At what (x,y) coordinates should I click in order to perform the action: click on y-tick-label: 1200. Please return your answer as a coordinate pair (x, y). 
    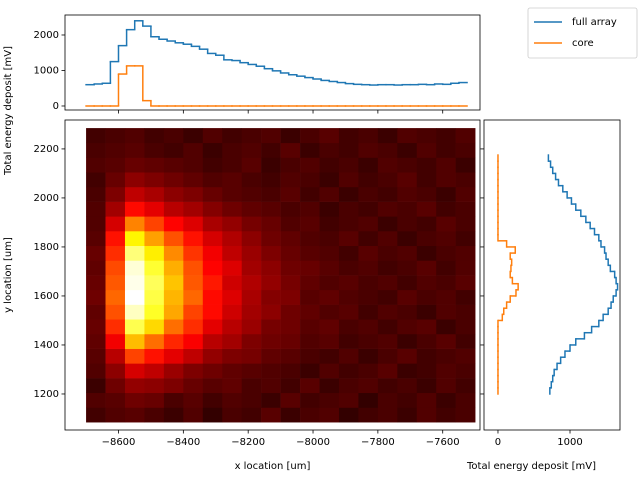
    Looking at the image, I should click on (46, 394).